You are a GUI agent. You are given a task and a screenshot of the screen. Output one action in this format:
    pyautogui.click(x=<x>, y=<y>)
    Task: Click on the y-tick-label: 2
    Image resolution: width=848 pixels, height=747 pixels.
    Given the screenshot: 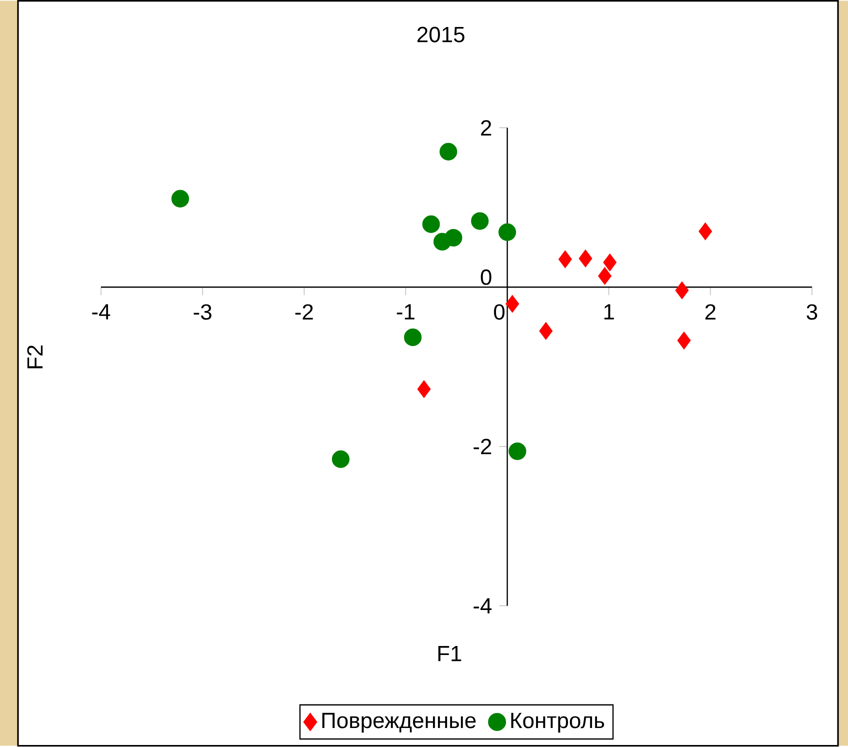 What is the action you would take?
    pyautogui.click(x=486, y=128)
    